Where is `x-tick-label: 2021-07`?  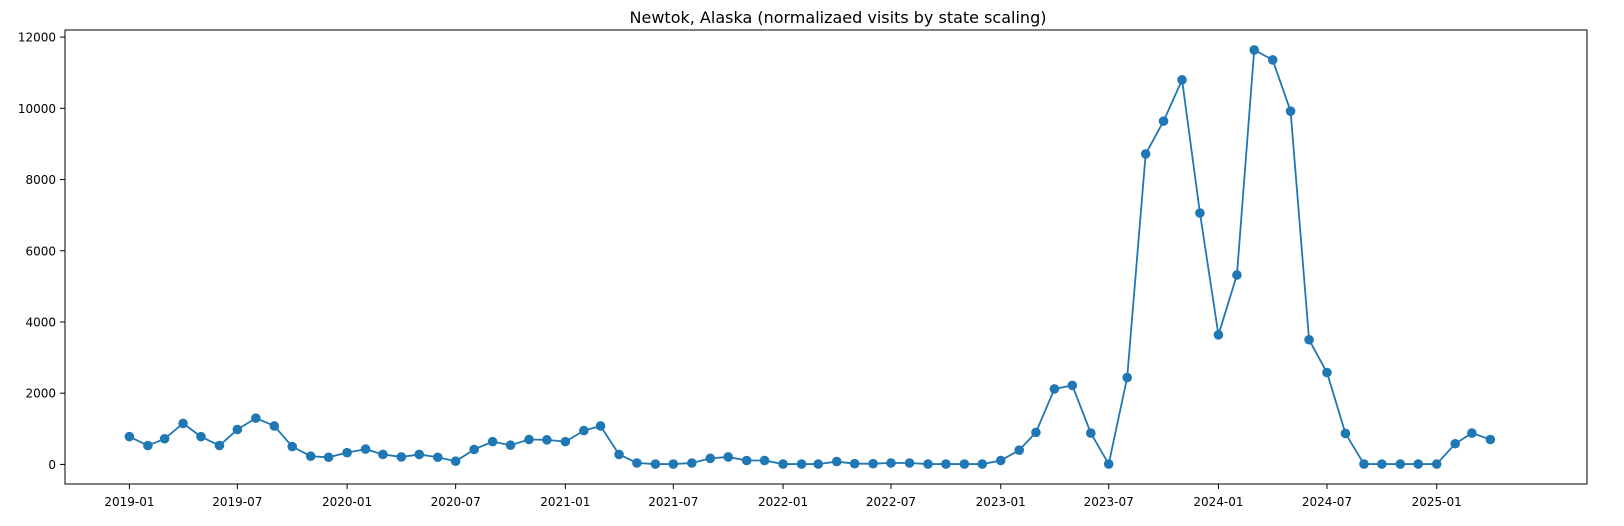 x-tick-label: 2021-07 is located at coordinates (673, 502).